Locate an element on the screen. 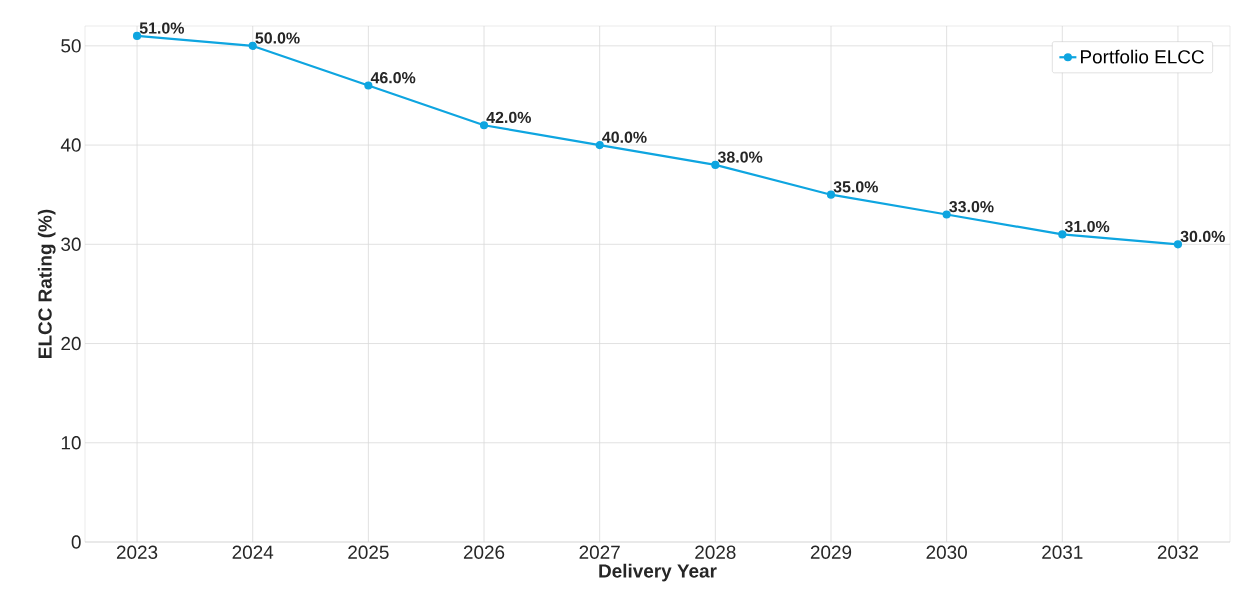  data-label: 35.0% is located at coordinates (855, 187).